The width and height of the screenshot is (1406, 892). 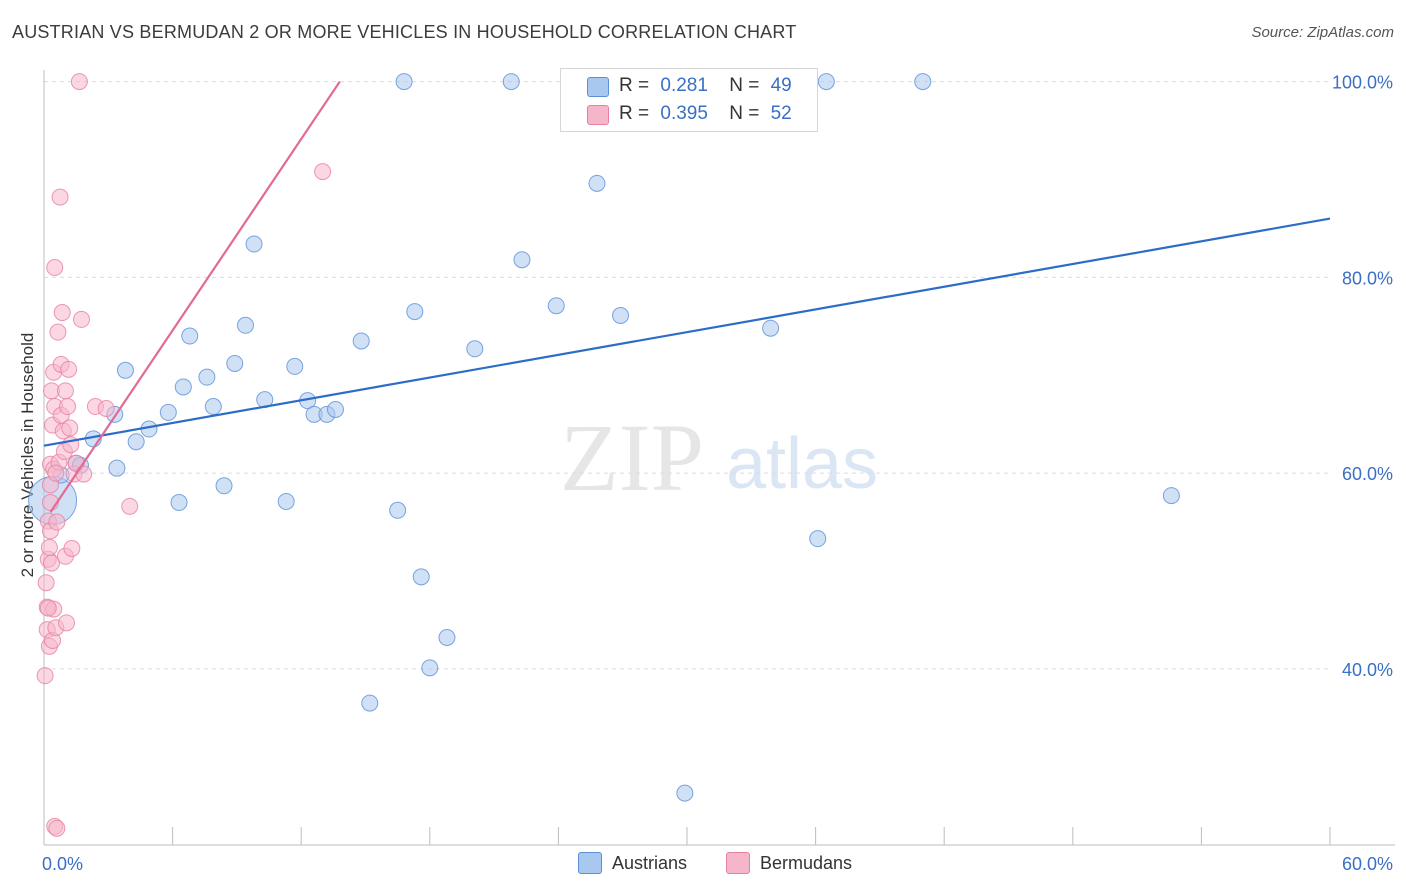 I want to click on y-tick-label: 40.0%, so click(x=1367, y=670).